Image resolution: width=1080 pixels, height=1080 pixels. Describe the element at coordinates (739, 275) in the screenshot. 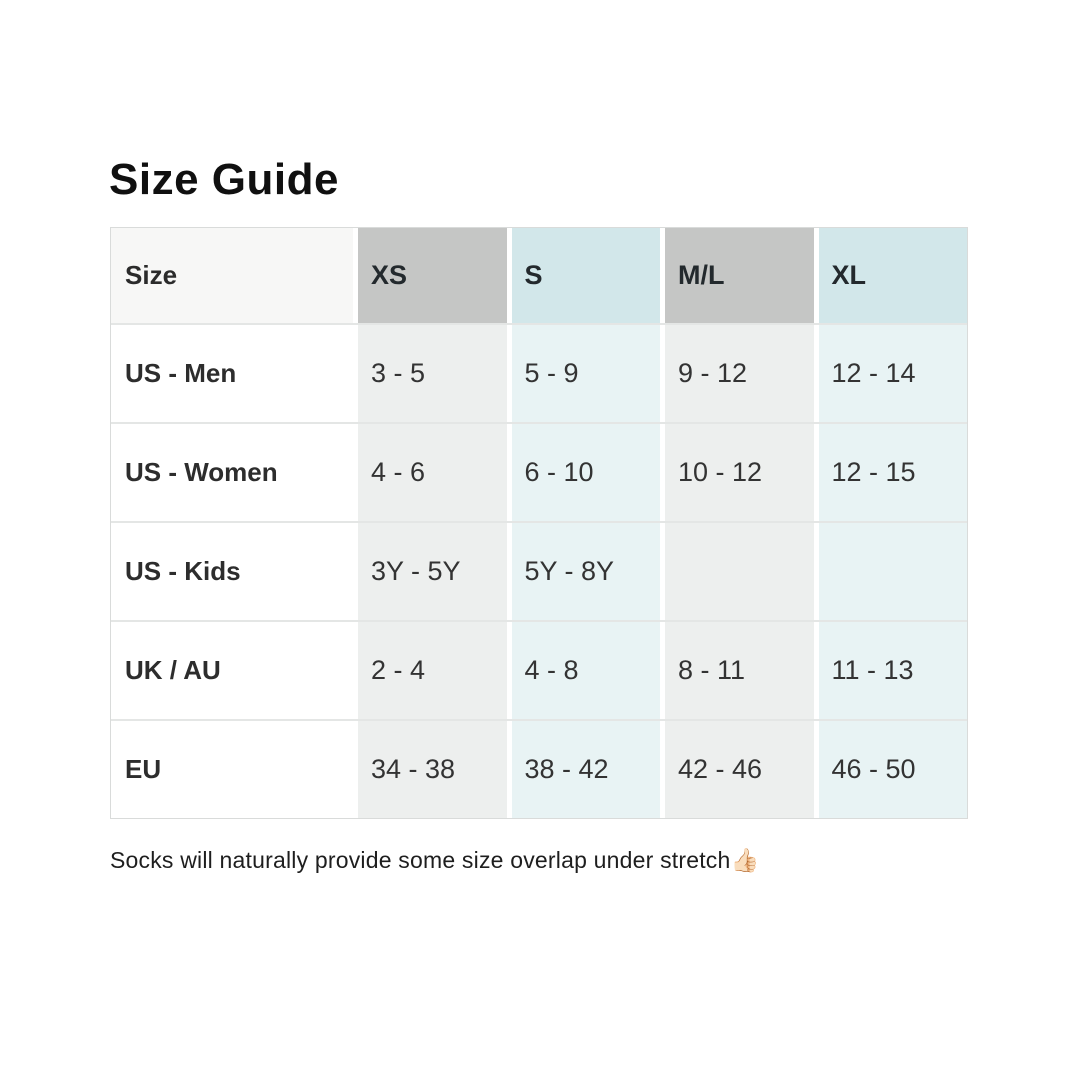

I see `header-cell-ml: M/L` at that location.